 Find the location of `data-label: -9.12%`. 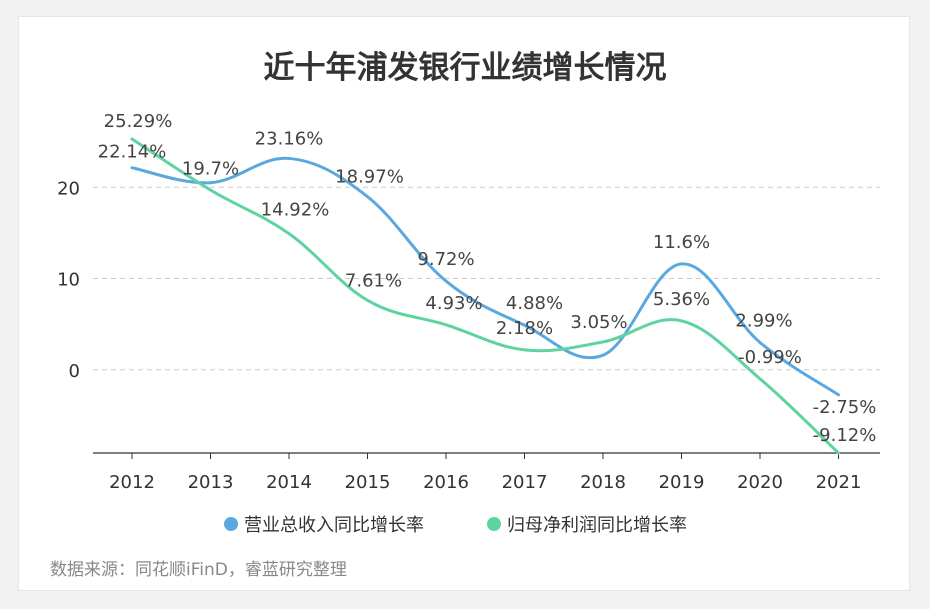

data-label: -9.12% is located at coordinates (845, 435).